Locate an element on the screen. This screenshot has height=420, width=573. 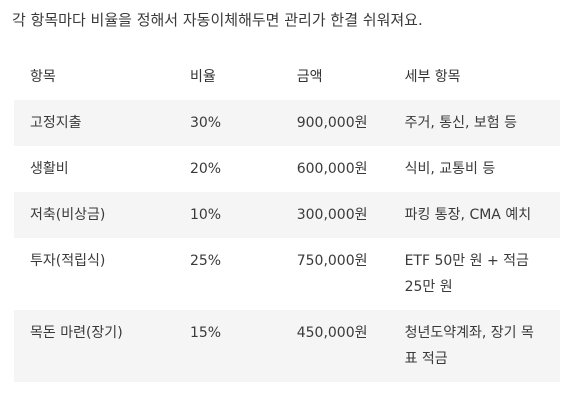
cell-amount: 300,000원 is located at coordinates (350, 215).